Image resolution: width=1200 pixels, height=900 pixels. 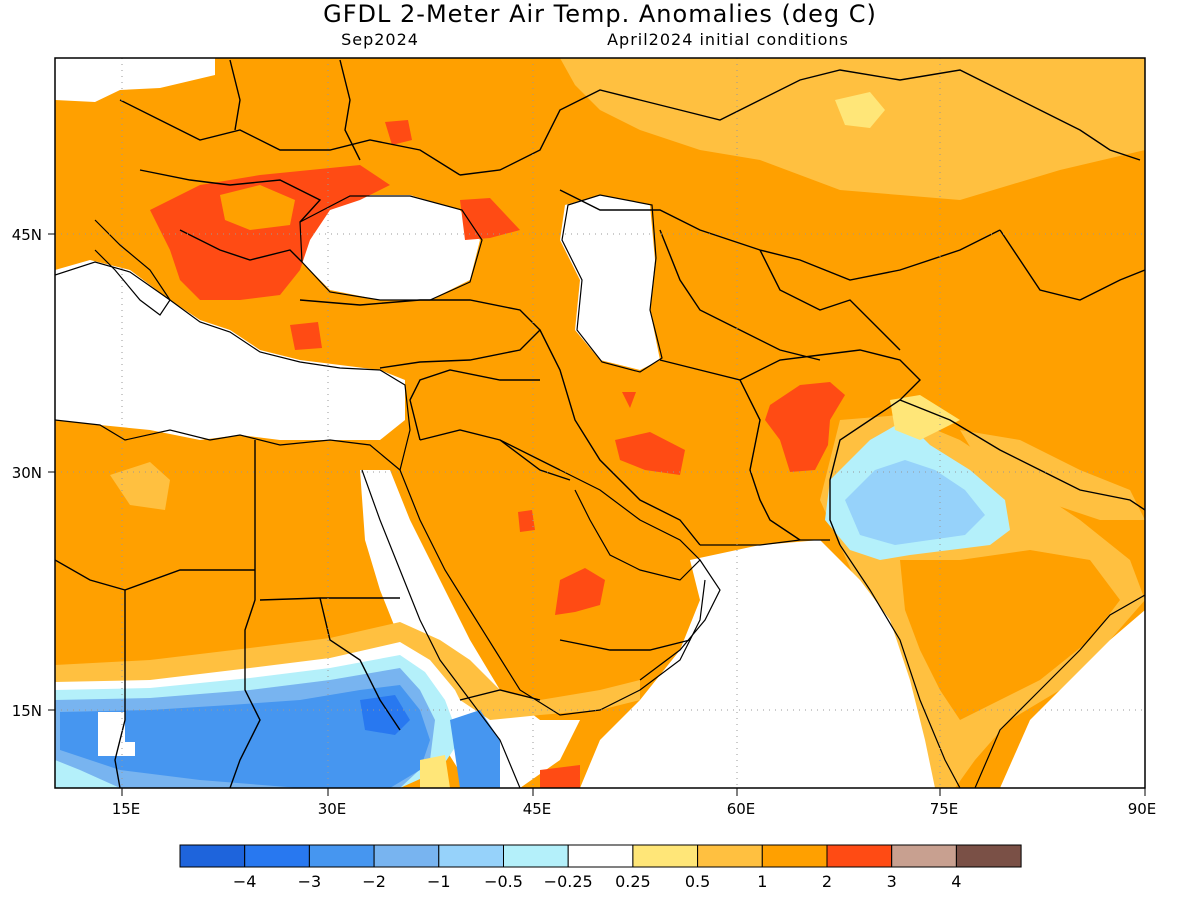 What do you see at coordinates (230, 350) in the screenshot?
I see `neutral-region-mediterranean` at bounding box center [230, 350].